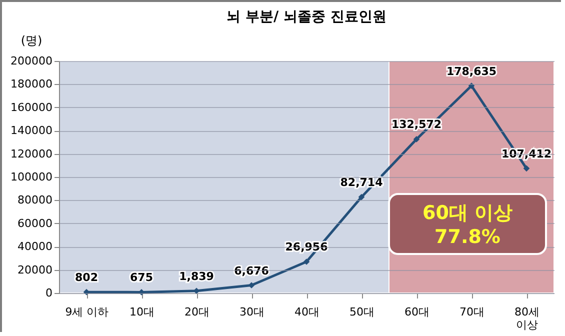 Image resolution: width=565 pixels, height=336 pixels. What do you see at coordinates (35, 269) in the screenshot?
I see `y-tick-label: 20000` at bounding box center [35, 269].